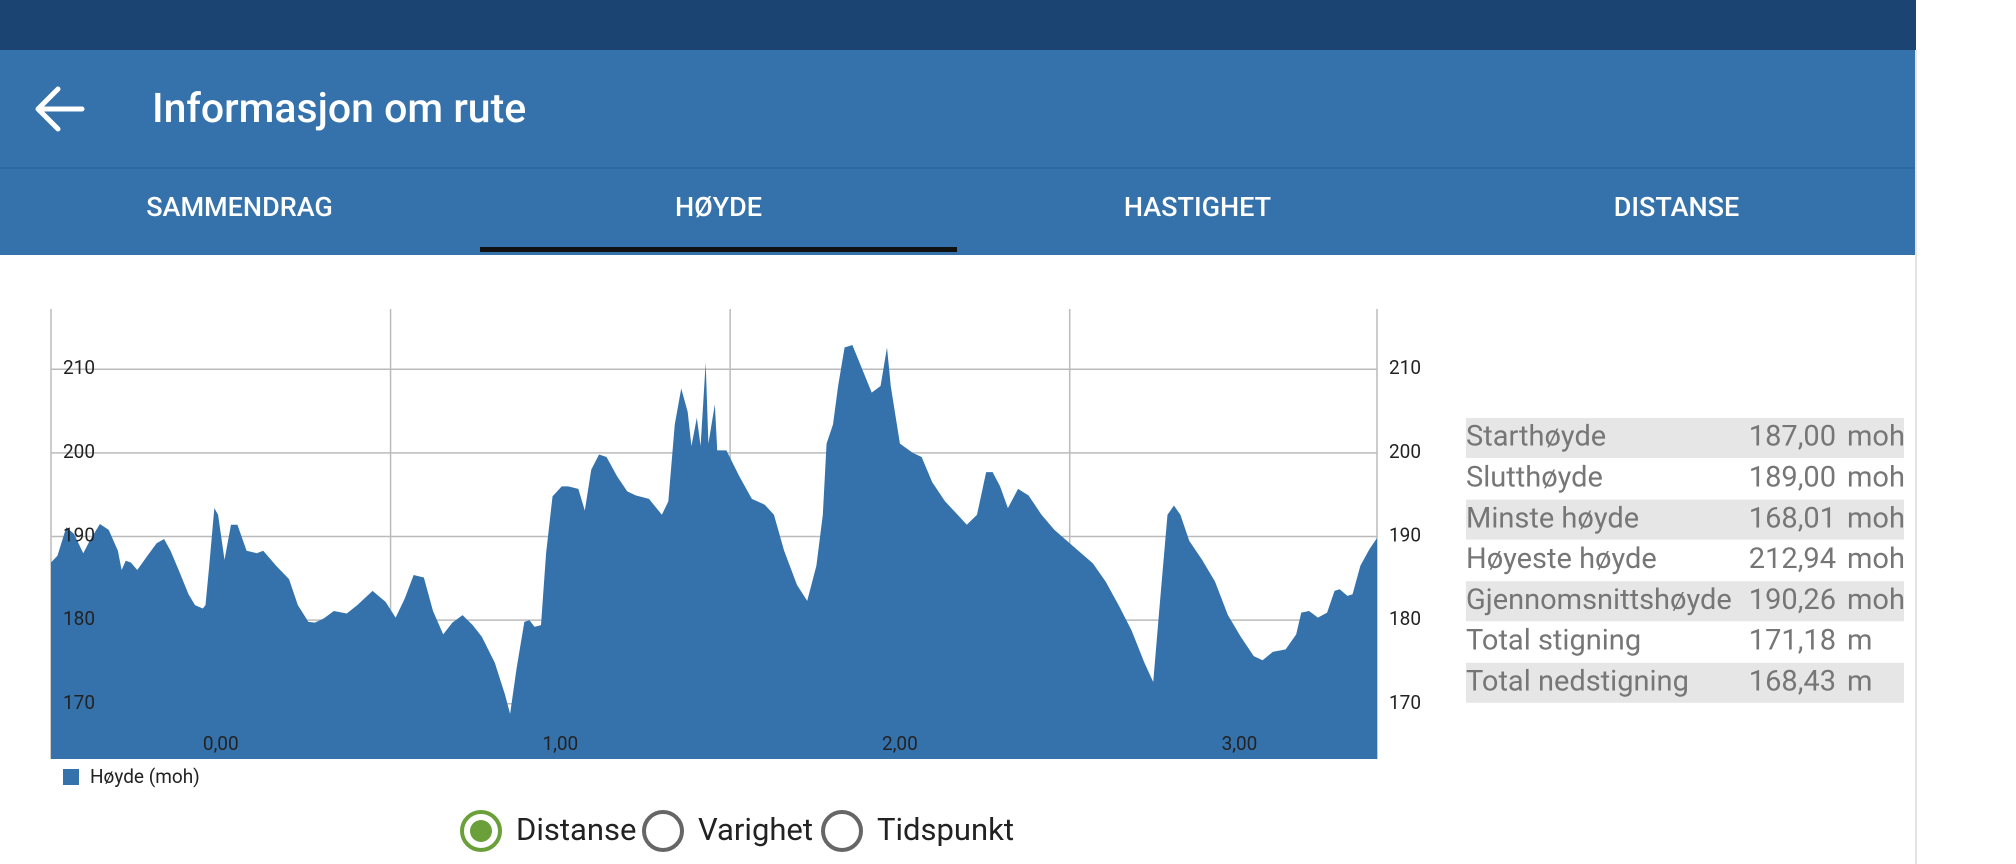  What do you see at coordinates (718, 249) in the screenshot?
I see `tab-indicator` at bounding box center [718, 249].